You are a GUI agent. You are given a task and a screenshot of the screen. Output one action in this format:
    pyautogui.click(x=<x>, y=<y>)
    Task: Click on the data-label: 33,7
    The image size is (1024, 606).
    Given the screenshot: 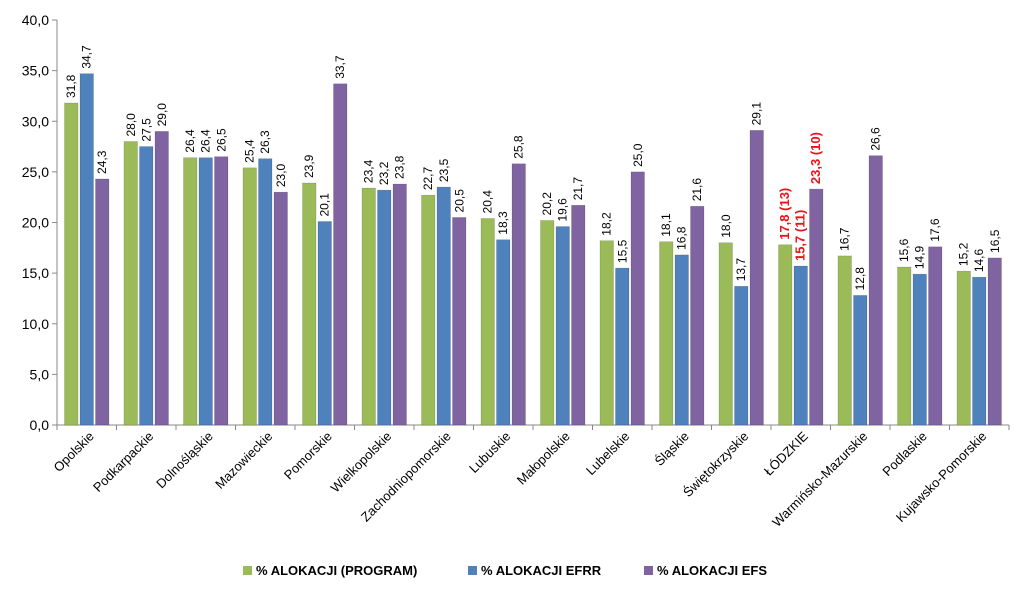 What is the action you would take?
    pyautogui.click(x=340, y=67)
    